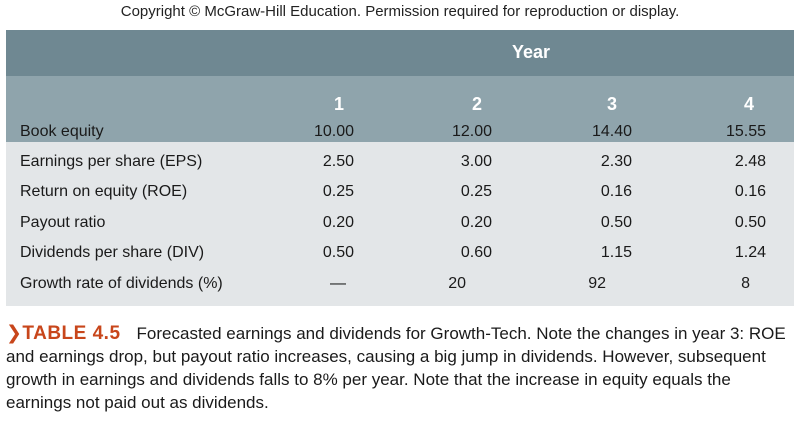  Describe the element at coordinates (611, 131) in the screenshot. I see `table-cell: 14.40` at that location.